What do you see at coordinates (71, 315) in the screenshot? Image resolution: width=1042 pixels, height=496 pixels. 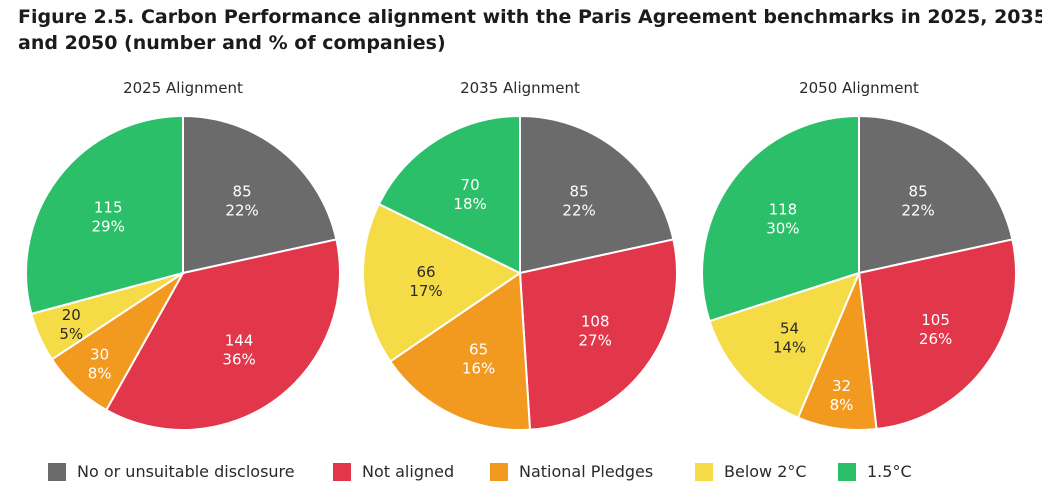 I see `slice-value: 20` at bounding box center [71, 315].